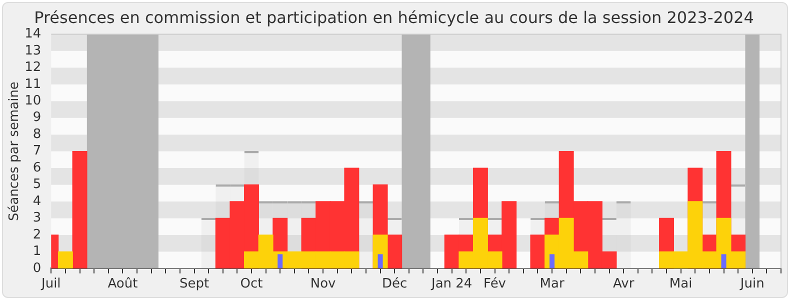 This screenshot has height=300, width=790. Describe the element at coordinates (33, 34) in the screenshot. I see `y-tick-label: 14` at that location.